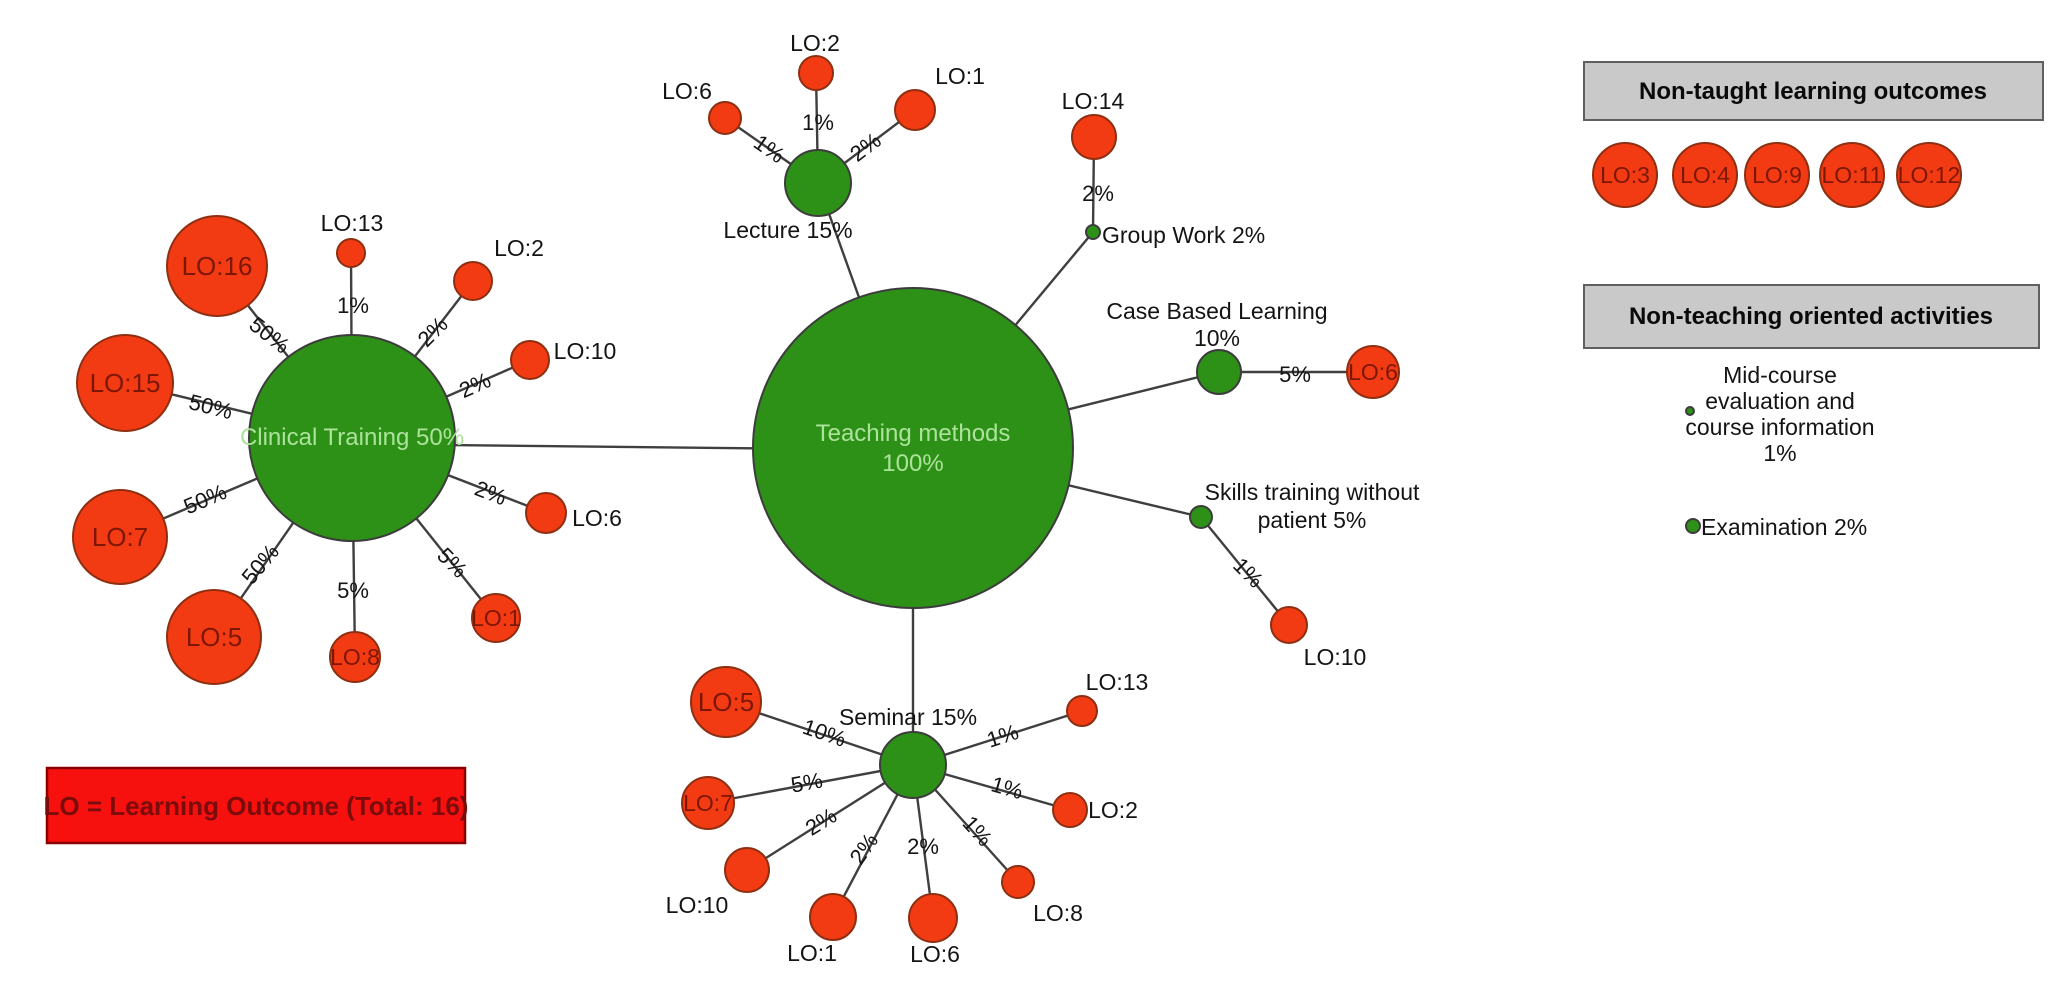 The image size is (2059, 1001). I want to click on node-lecture, so click(818, 183).